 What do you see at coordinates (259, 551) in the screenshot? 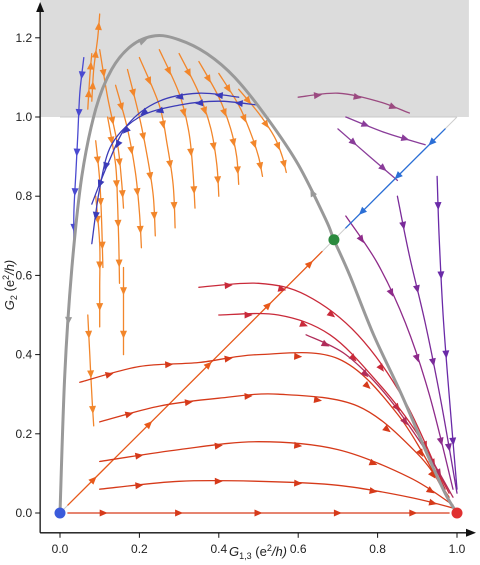
I see `x-axis-label-rest: (e` at bounding box center [259, 551].